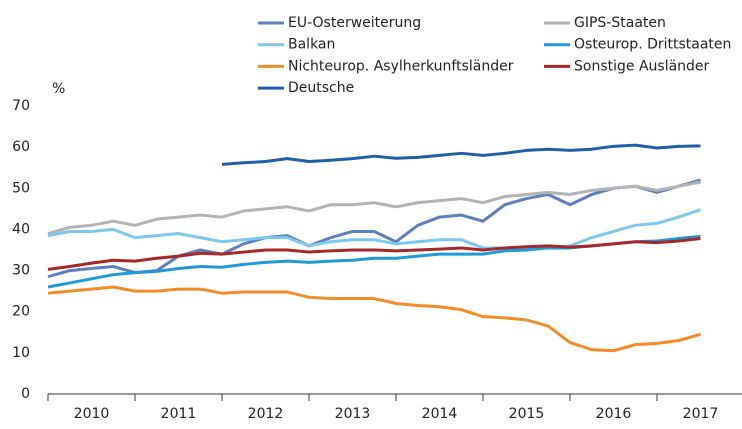 Image resolution: width=742 pixels, height=429 pixels. I want to click on x-tick-label: 2010, so click(92, 414).